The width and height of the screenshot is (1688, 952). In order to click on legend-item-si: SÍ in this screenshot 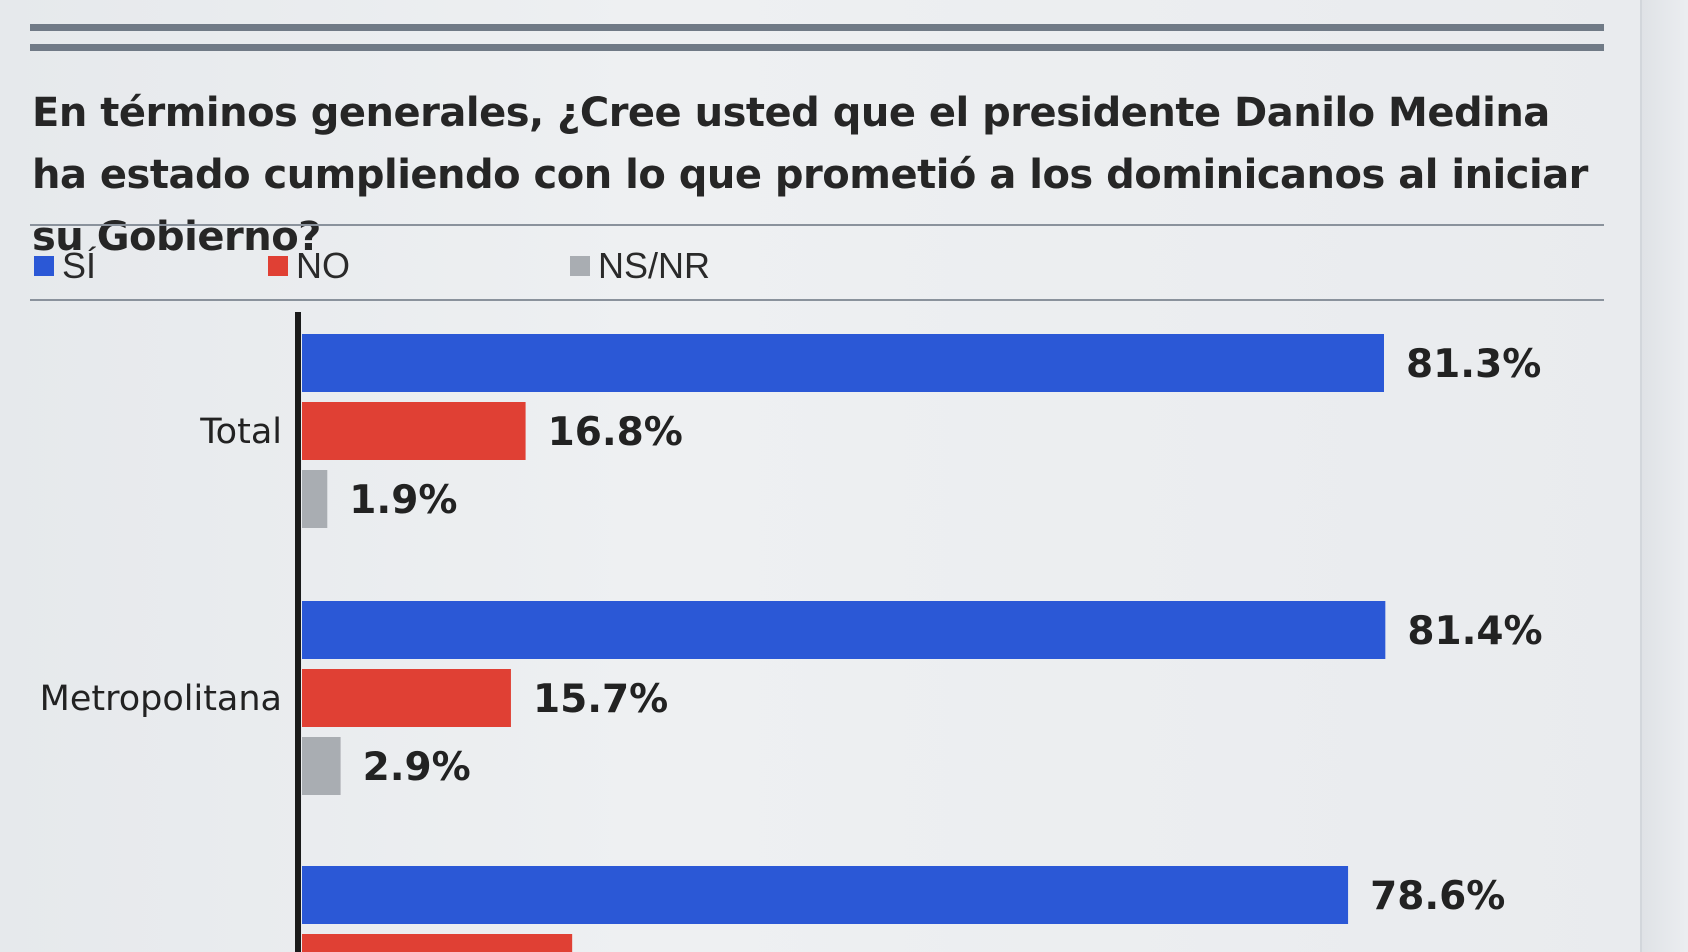, I will do `click(65, 266)`.